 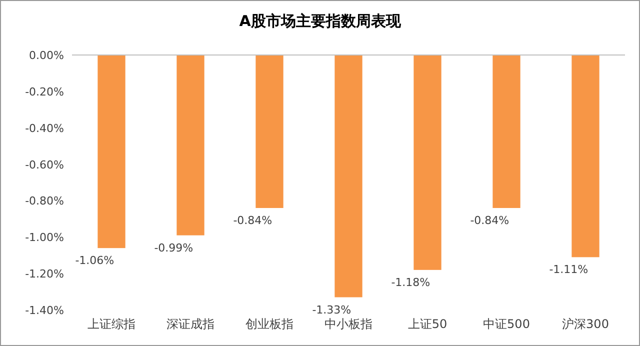 What do you see at coordinates (585, 324) in the screenshot?
I see `x-tick-label: 沪深300` at bounding box center [585, 324].